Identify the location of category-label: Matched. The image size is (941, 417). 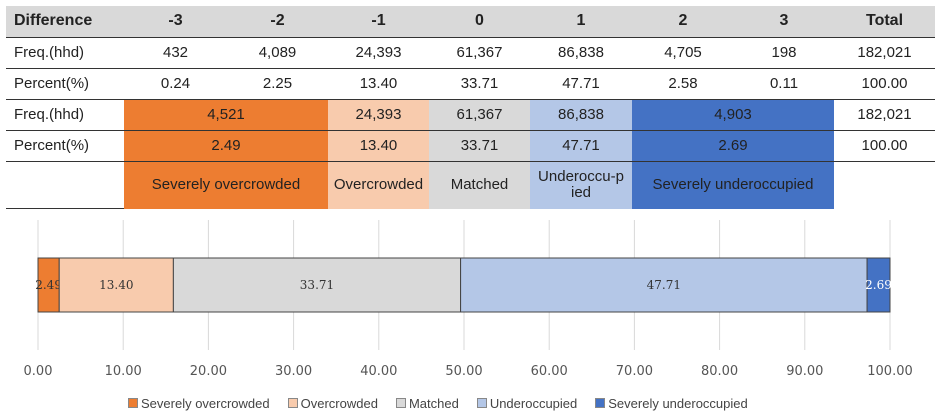
(479, 185).